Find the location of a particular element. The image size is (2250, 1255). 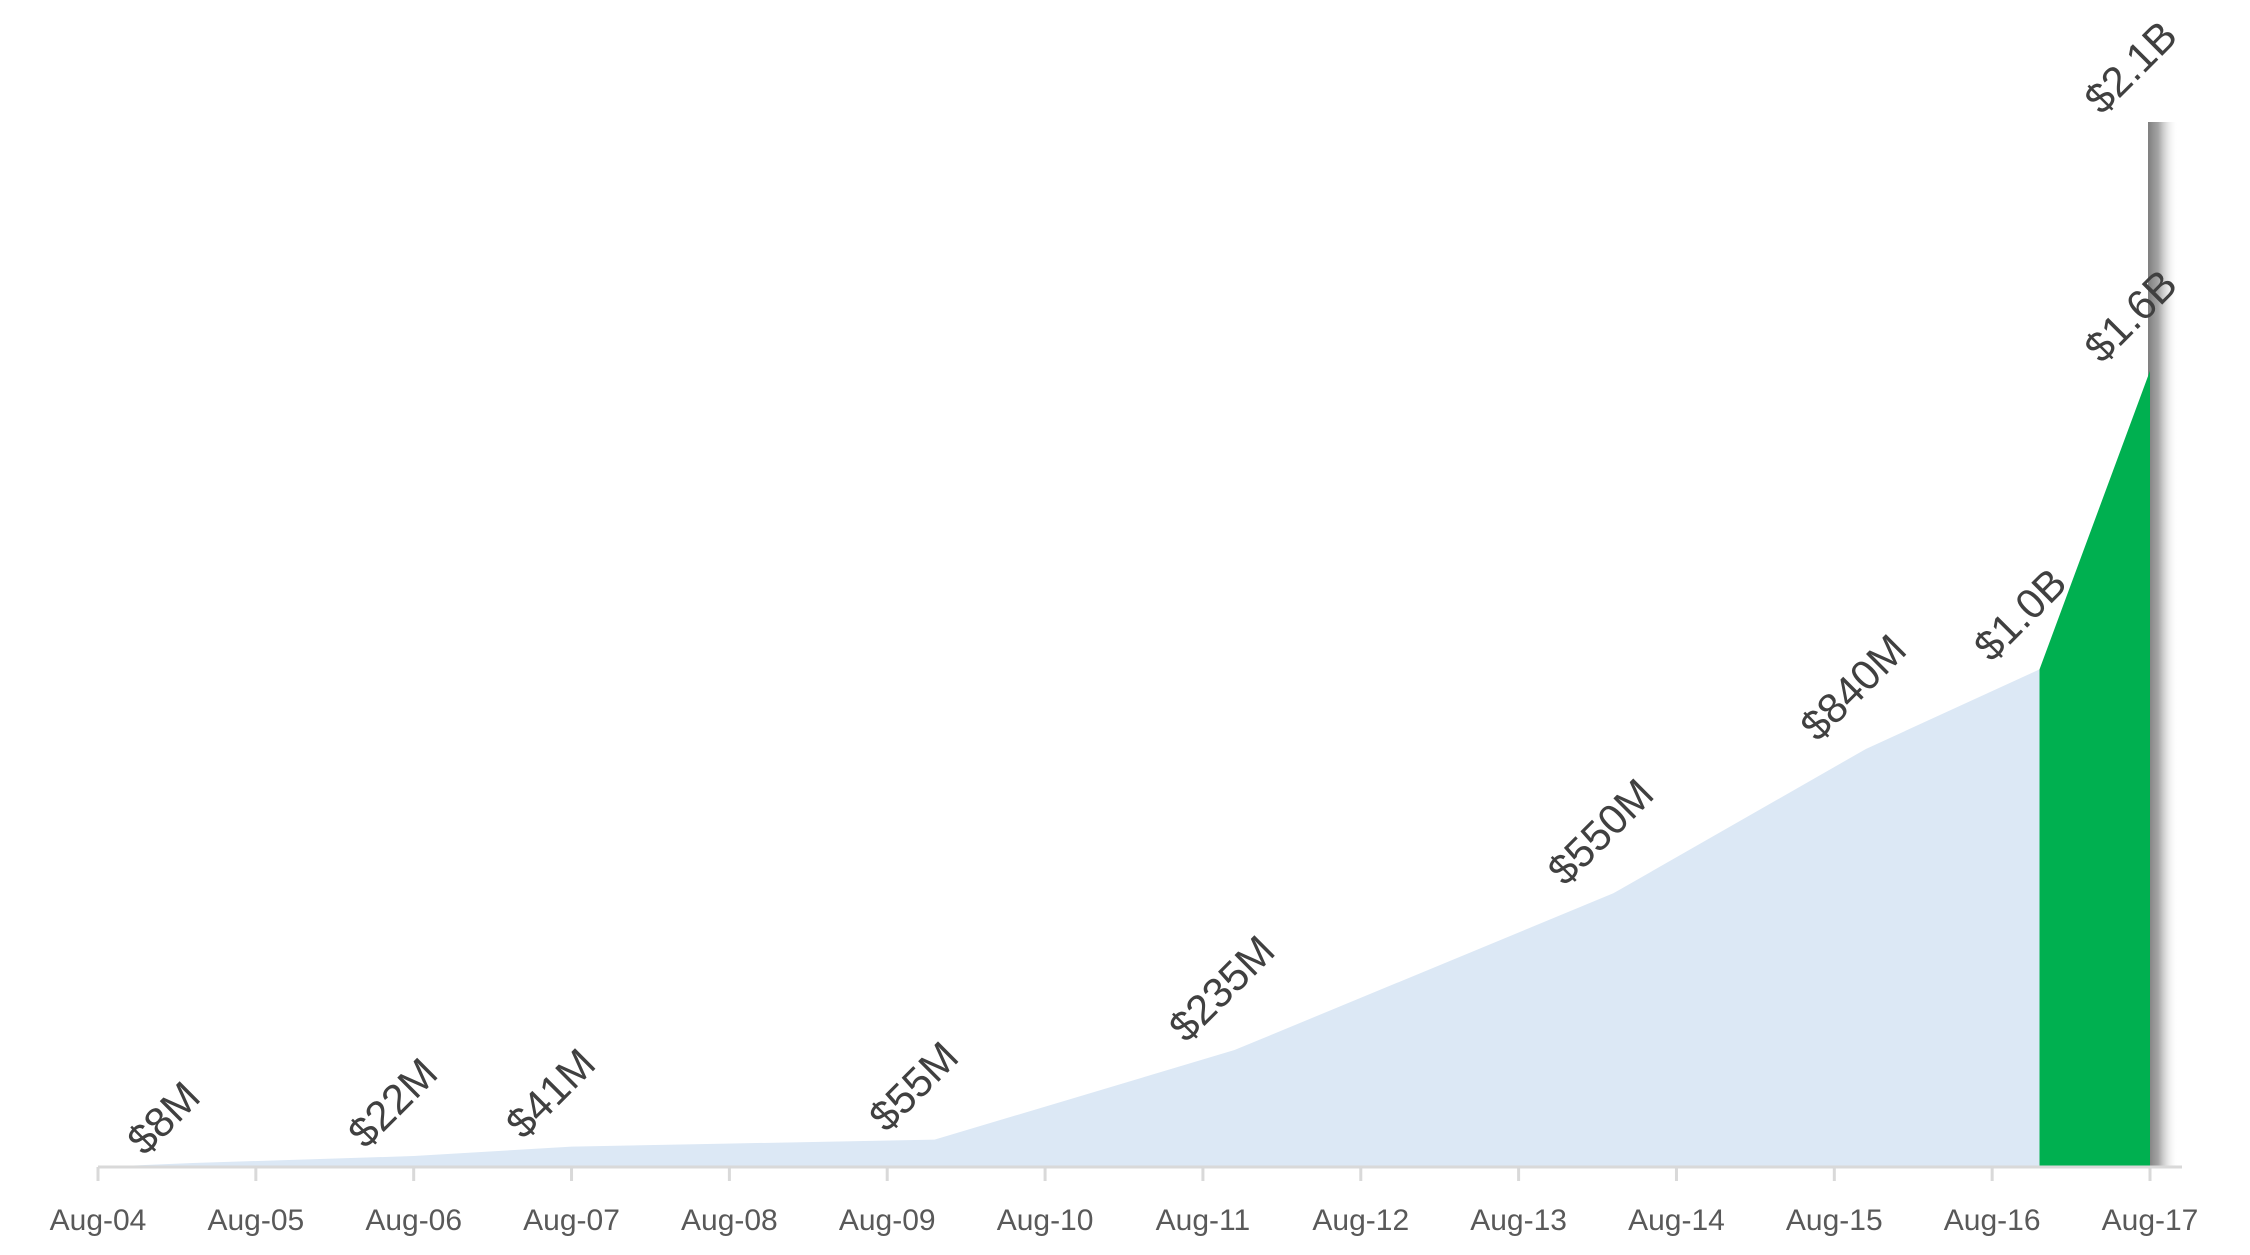

data-label: $550M is located at coordinates (1600, 832).